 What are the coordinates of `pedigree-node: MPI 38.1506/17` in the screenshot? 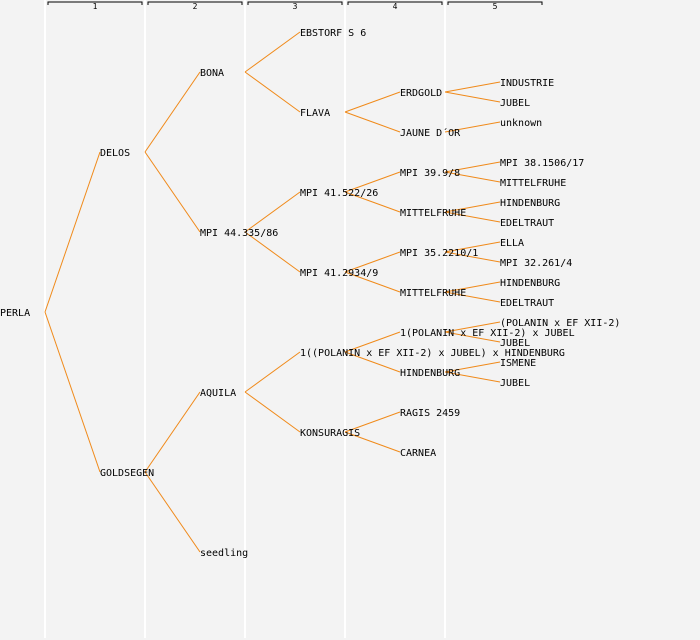 It's located at (542, 163).